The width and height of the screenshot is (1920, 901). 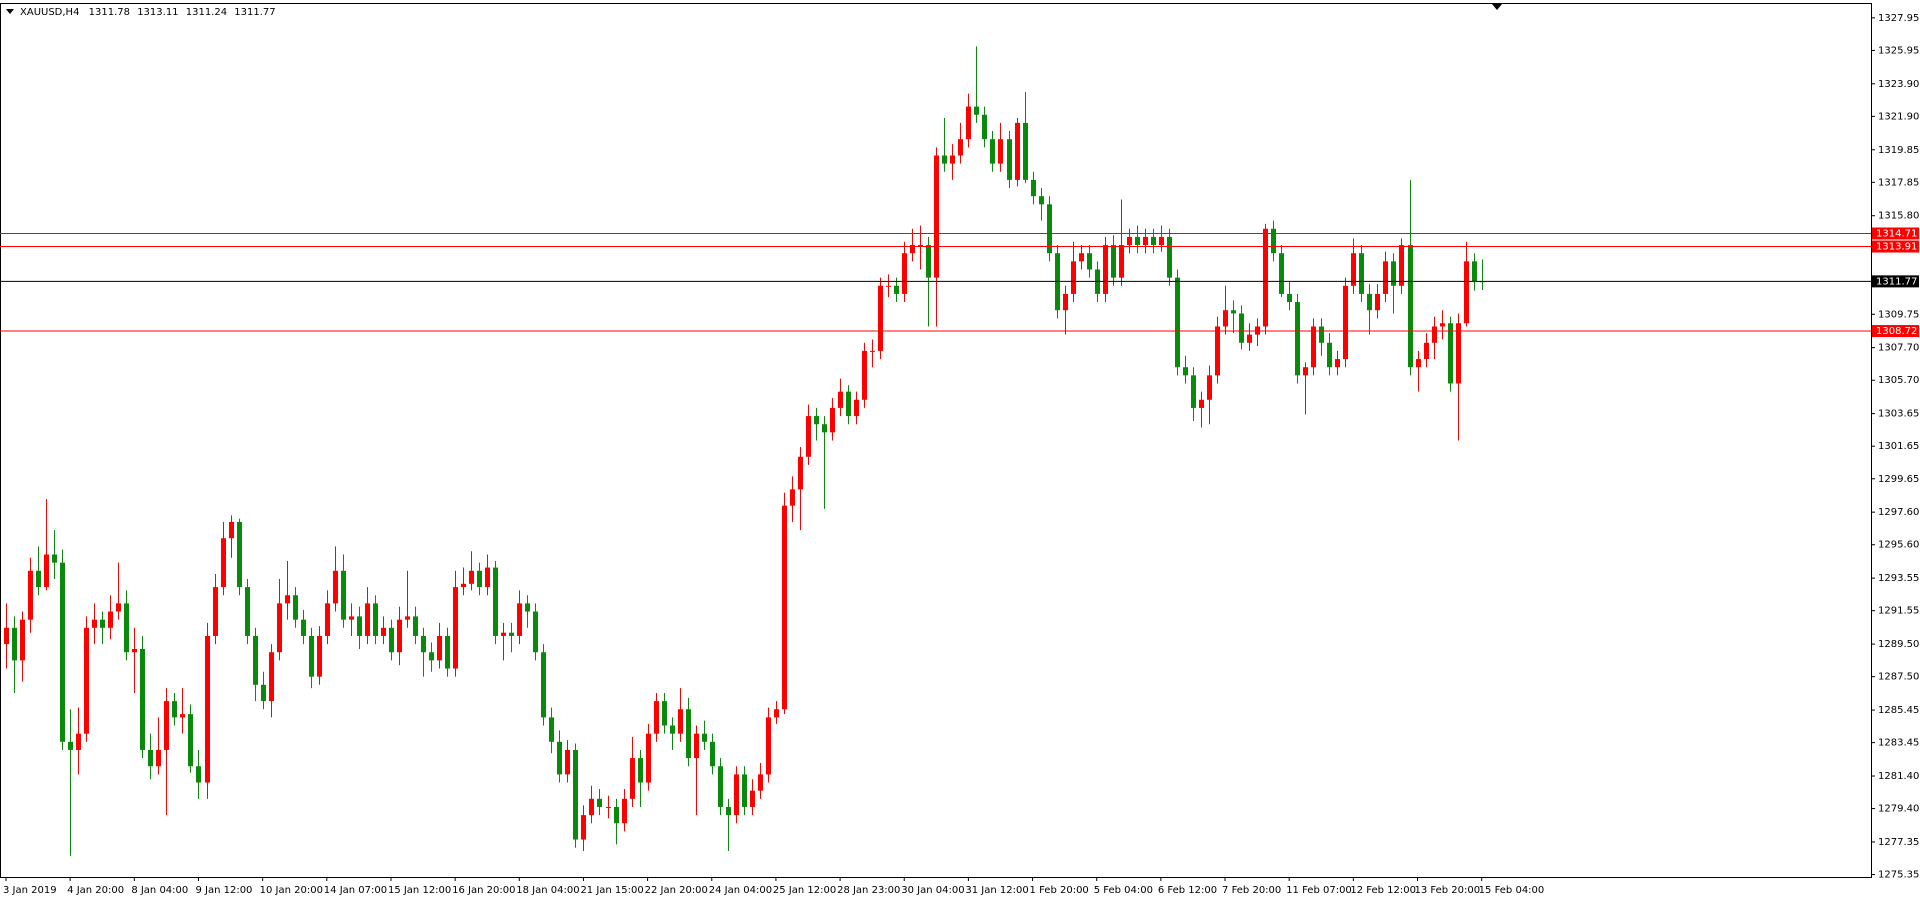 What do you see at coordinates (804, 890) in the screenshot?
I see `x-tick-label: 25 Jan 12:00` at bounding box center [804, 890].